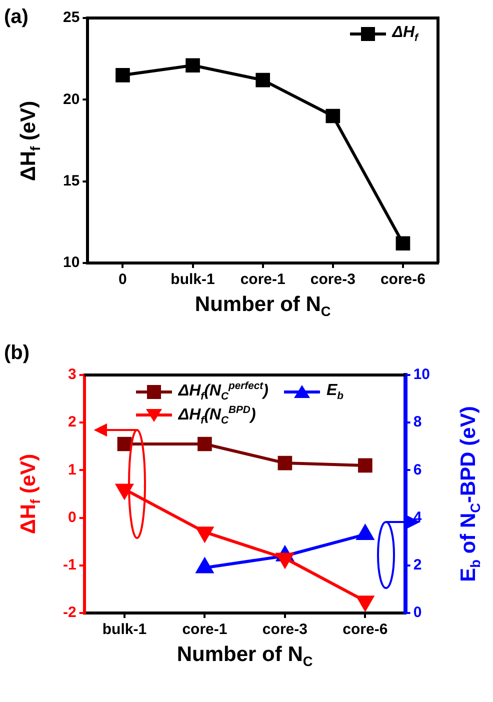  Describe the element at coordinates (417, 422) in the screenshot. I see `y2-tick-label: 8` at that location.